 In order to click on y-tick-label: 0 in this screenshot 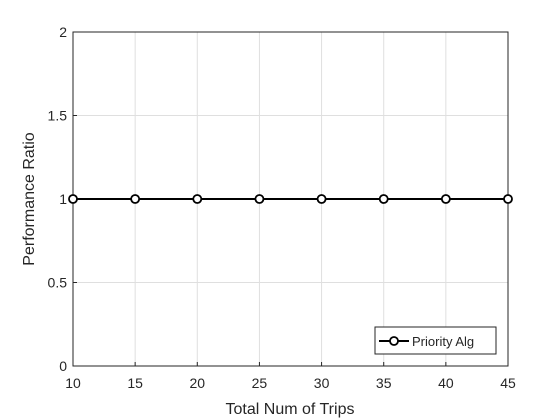, I will do `click(63, 366)`.